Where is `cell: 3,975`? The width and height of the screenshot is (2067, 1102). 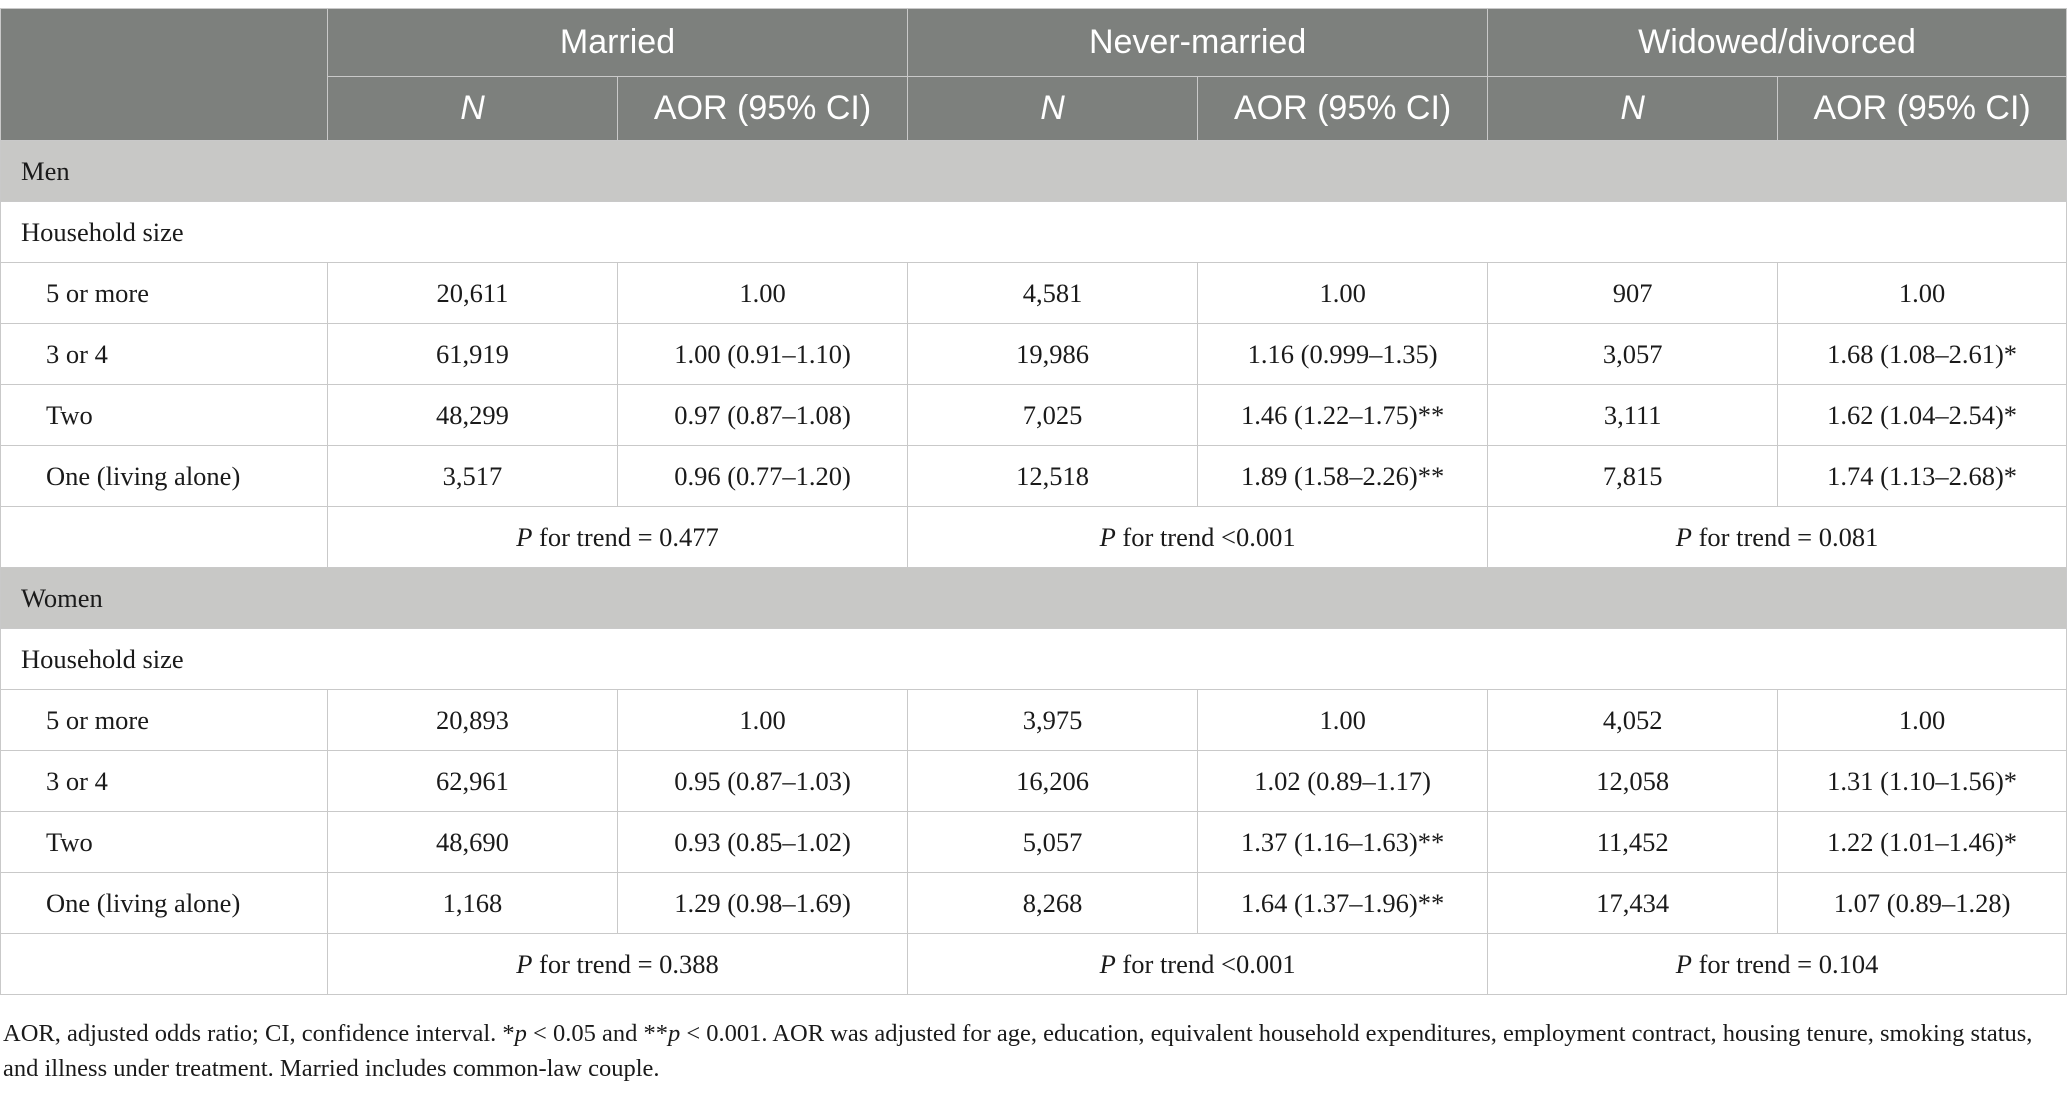 cell: 3,975 is located at coordinates (1053, 720).